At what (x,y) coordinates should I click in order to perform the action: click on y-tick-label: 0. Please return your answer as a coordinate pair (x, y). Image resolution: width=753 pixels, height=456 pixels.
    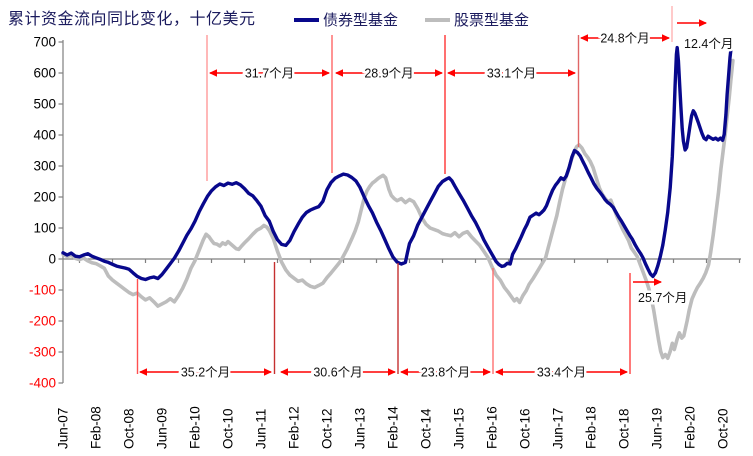
    Looking at the image, I should click on (52, 259).